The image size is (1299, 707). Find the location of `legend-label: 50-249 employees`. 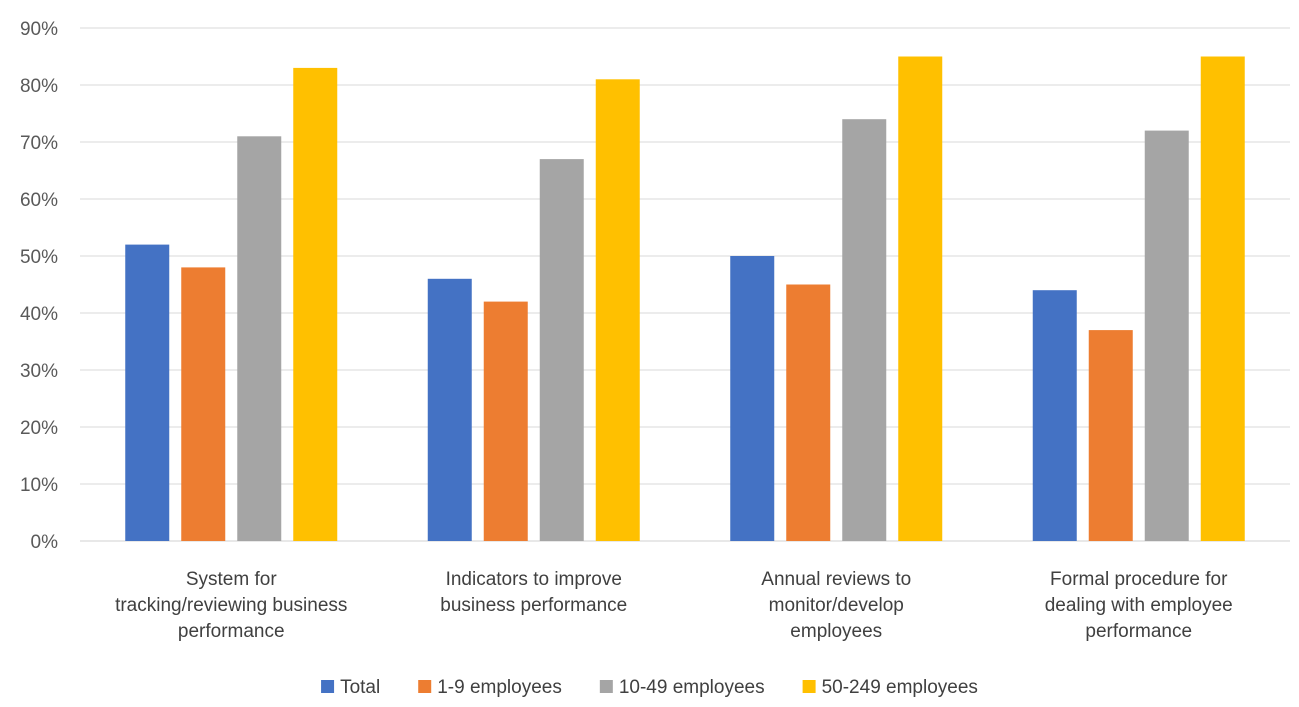

legend-label: 50-249 employees is located at coordinates (900, 687).